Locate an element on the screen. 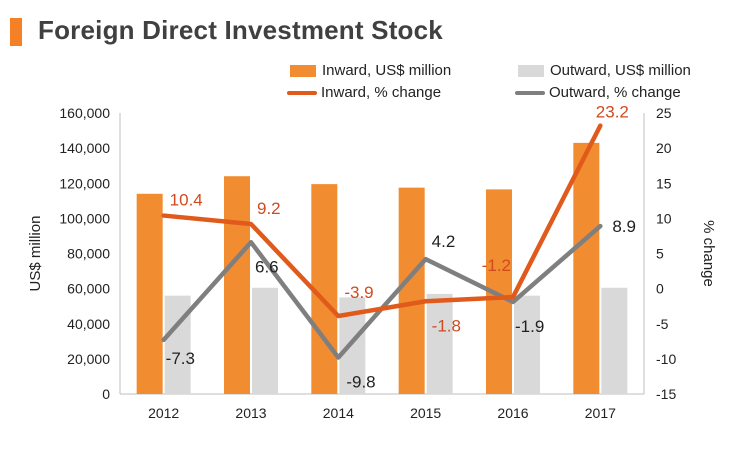 The width and height of the screenshot is (748, 450). legend-label-inward-bar: Inward, US$ million is located at coordinates (387, 70).